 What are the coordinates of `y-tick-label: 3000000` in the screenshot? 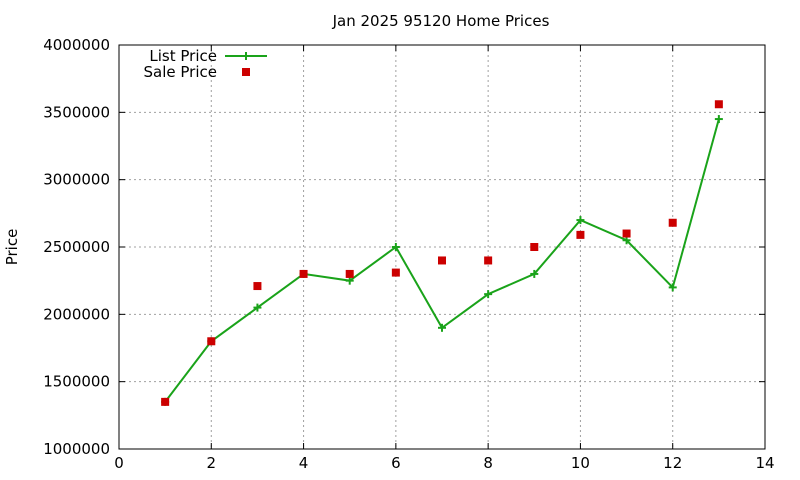 It's located at (76, 180).